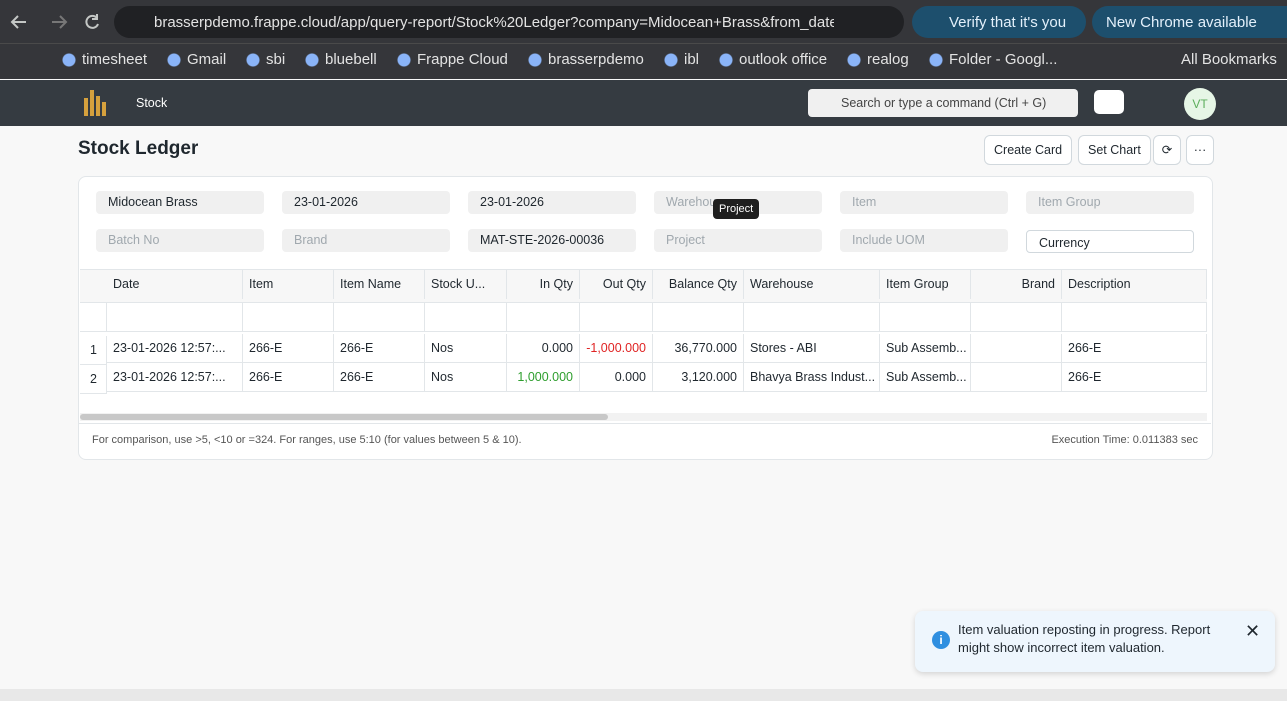 This screenshot has height=701, width=1287. I want to click on filter-input: Brand, so click(366, 240).